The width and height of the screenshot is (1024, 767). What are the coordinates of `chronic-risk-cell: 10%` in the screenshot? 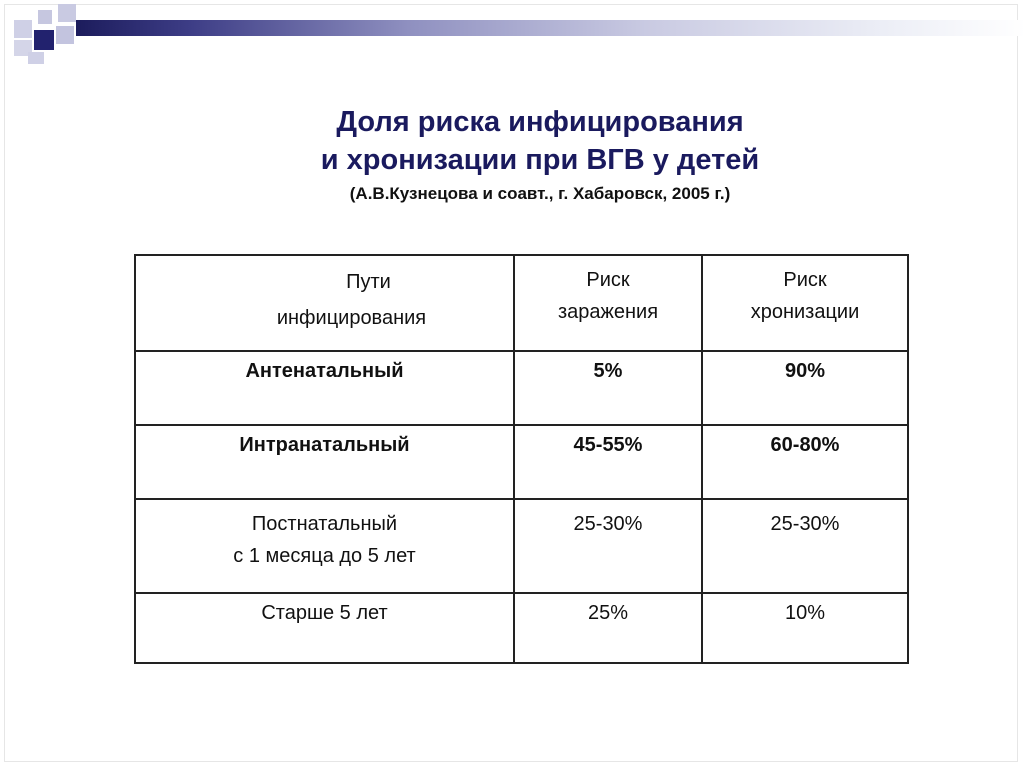 It's located at (805, 628).